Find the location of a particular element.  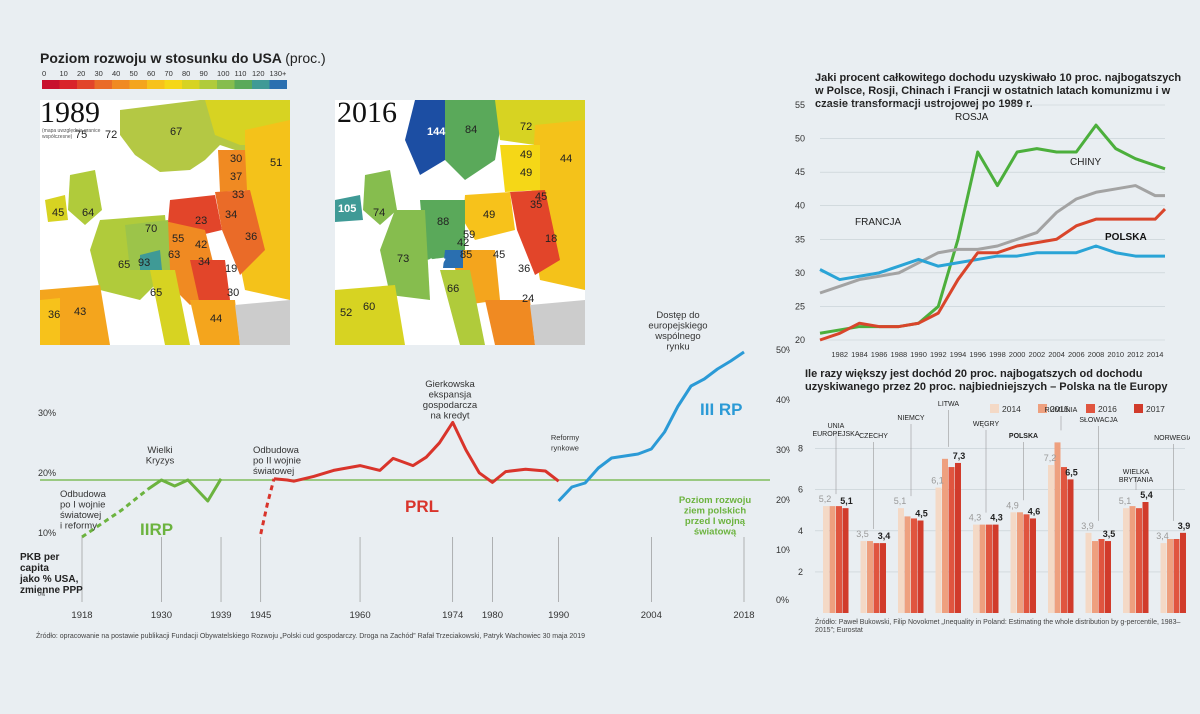

series-dashed-iirp is located at coordinates (115, 513).